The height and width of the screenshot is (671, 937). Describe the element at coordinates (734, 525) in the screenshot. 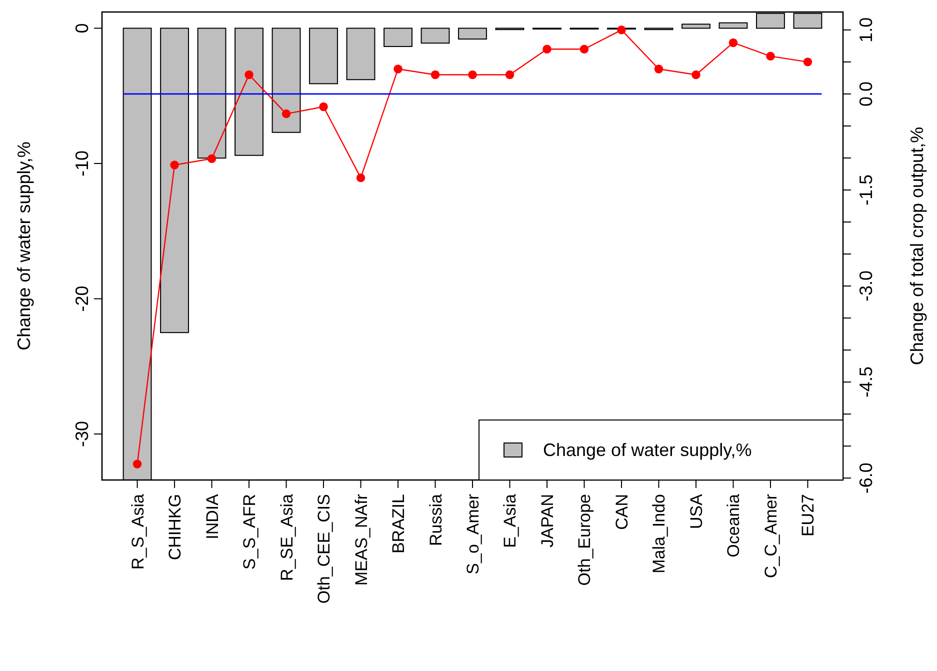

I see `x-tick-label: Oceania` at that location.